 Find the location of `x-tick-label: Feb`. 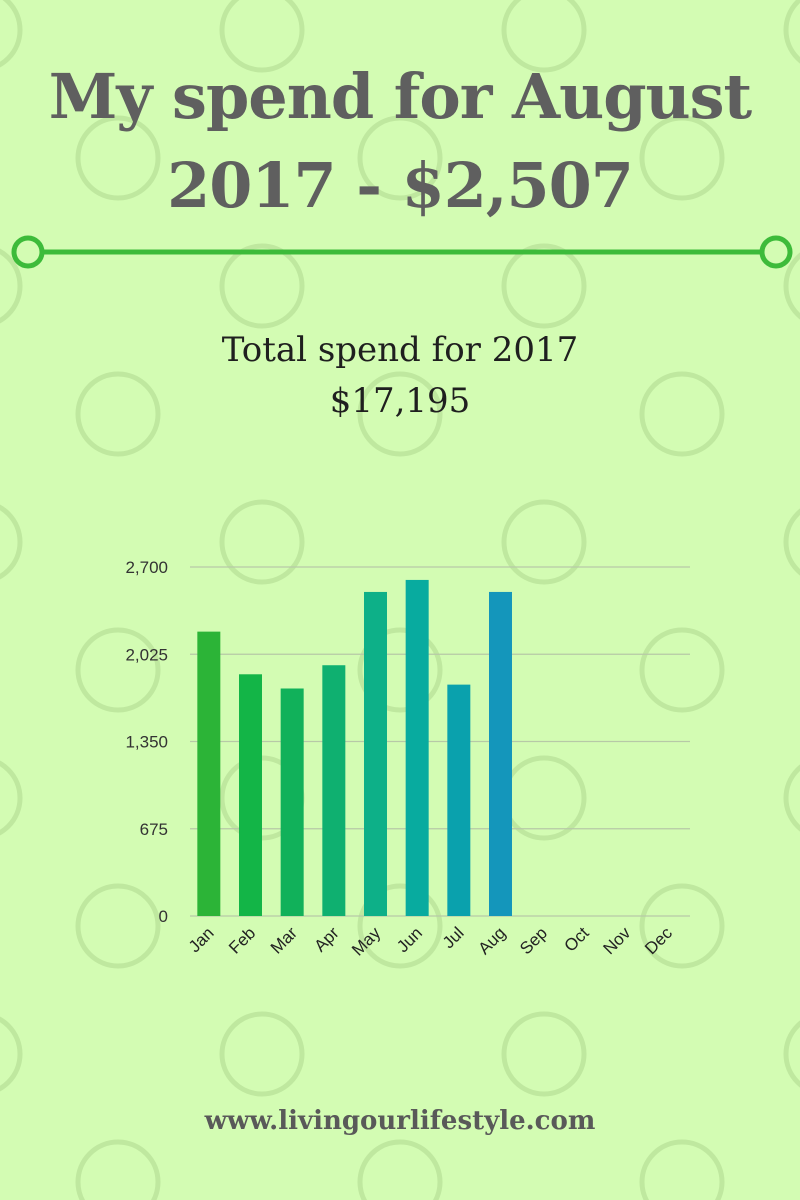

x-tick-label: Feb is located at coordinates (242, 940).